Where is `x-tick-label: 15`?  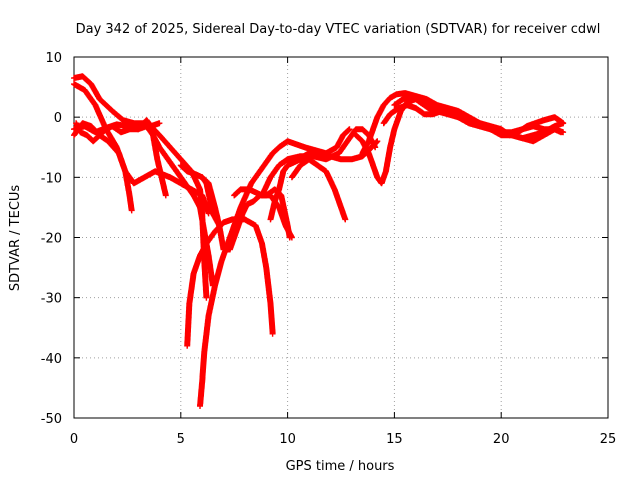 x-tick-label: 15 is located at coordinates (394, 439).